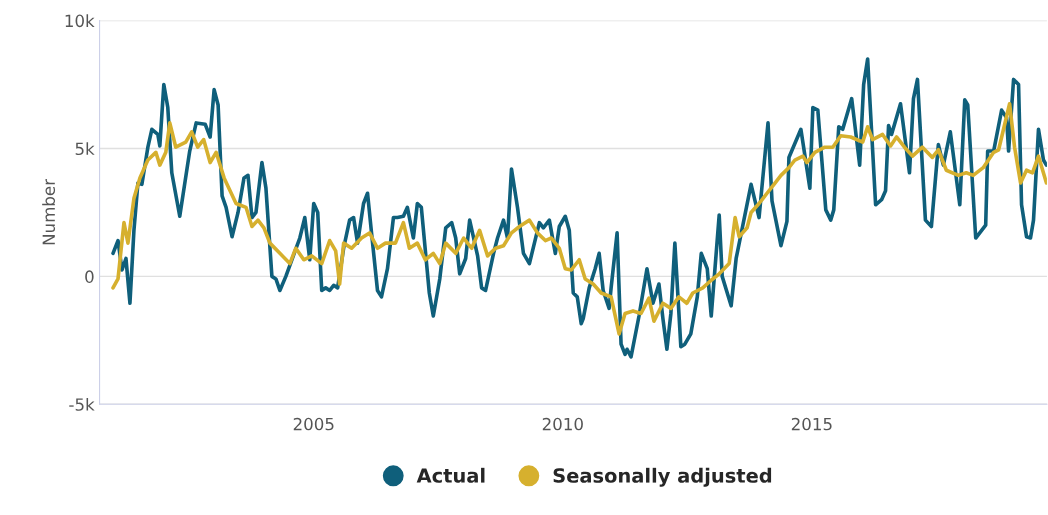 This screenshot has width=1048, height=515. Describe the element at coordinates (89, 276) in the screenshot. I see `y-tick-label: 0` at that location.